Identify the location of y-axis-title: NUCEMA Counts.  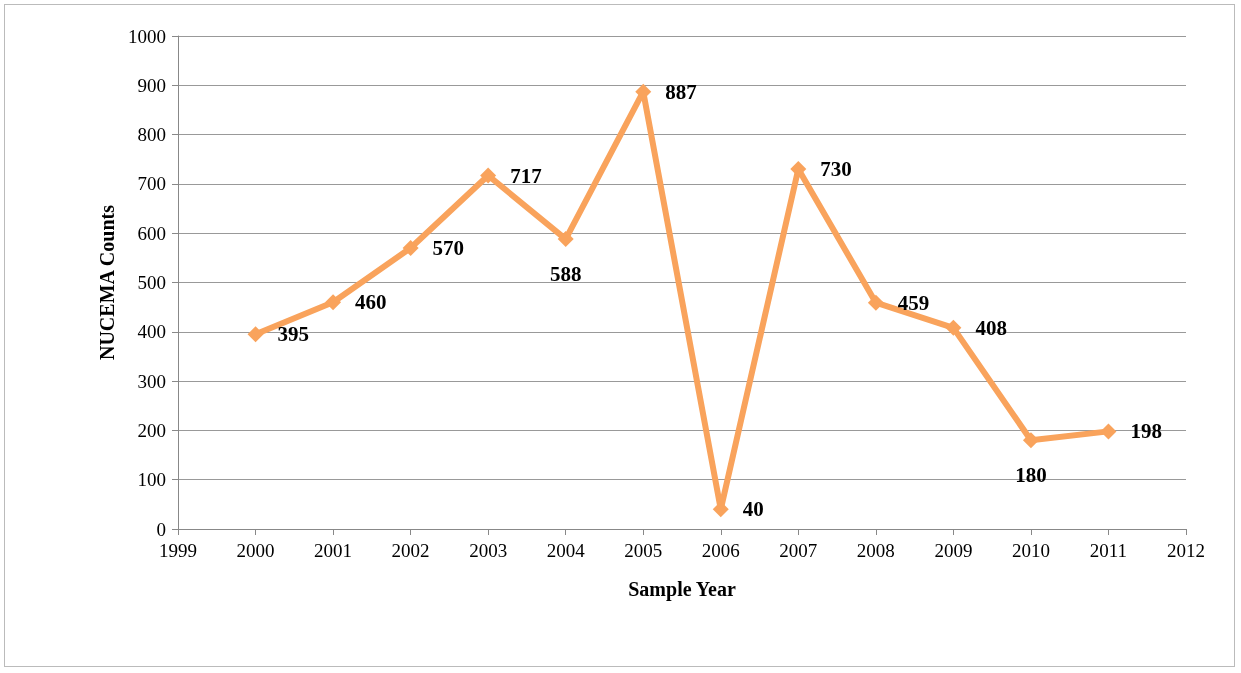
(107, 282).